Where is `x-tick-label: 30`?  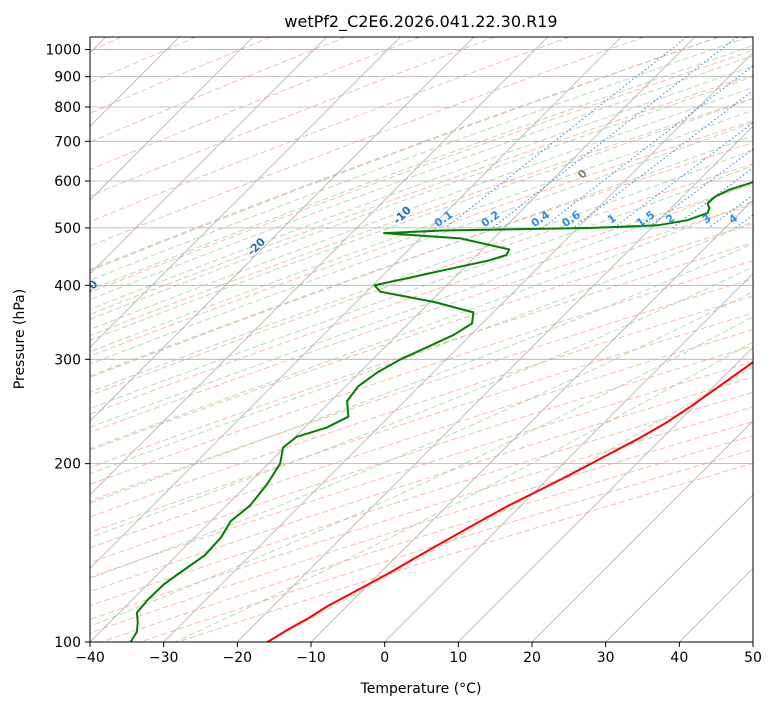 x-tick-label: 30 is located at coordinates (606, 658).